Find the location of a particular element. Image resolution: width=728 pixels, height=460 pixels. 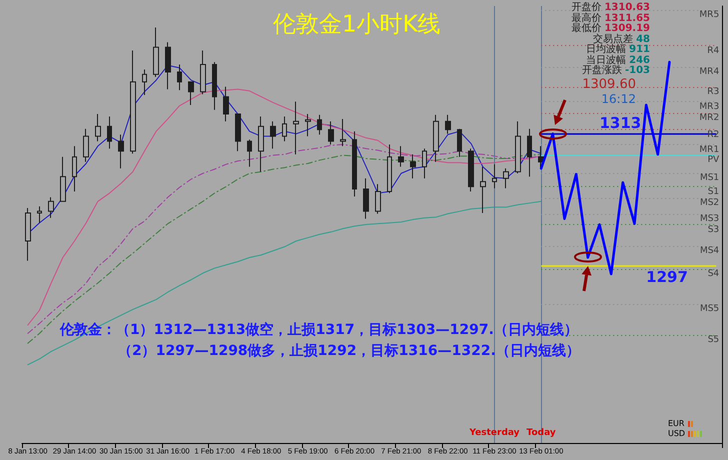

annotation: 交易点差 48 is located at coordinates (621, 39).